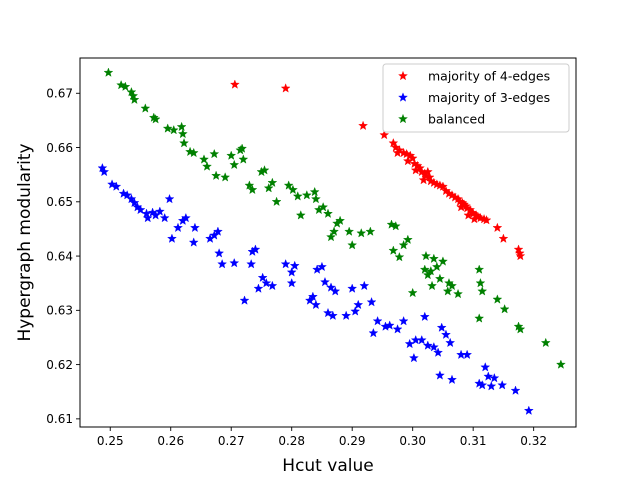 The height and width of the screenshot is (480, 640). What do you see at coordinates (25, 242) in the screenshot?
I see `y-axis-title: Hypergraph modularity` at bounding box center [25, 242].